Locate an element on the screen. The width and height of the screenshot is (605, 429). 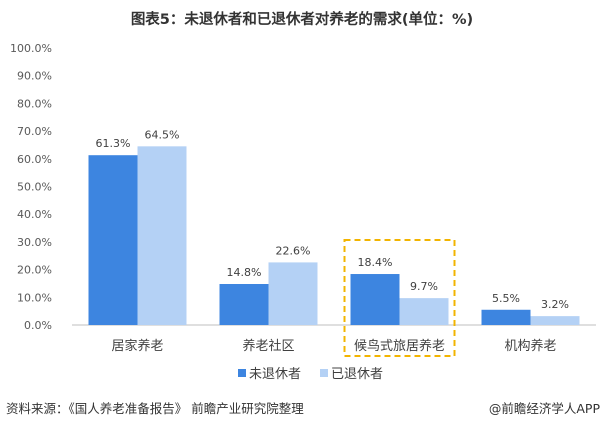
y-tick-label: 50.0% is located at coordinates (34, 187).